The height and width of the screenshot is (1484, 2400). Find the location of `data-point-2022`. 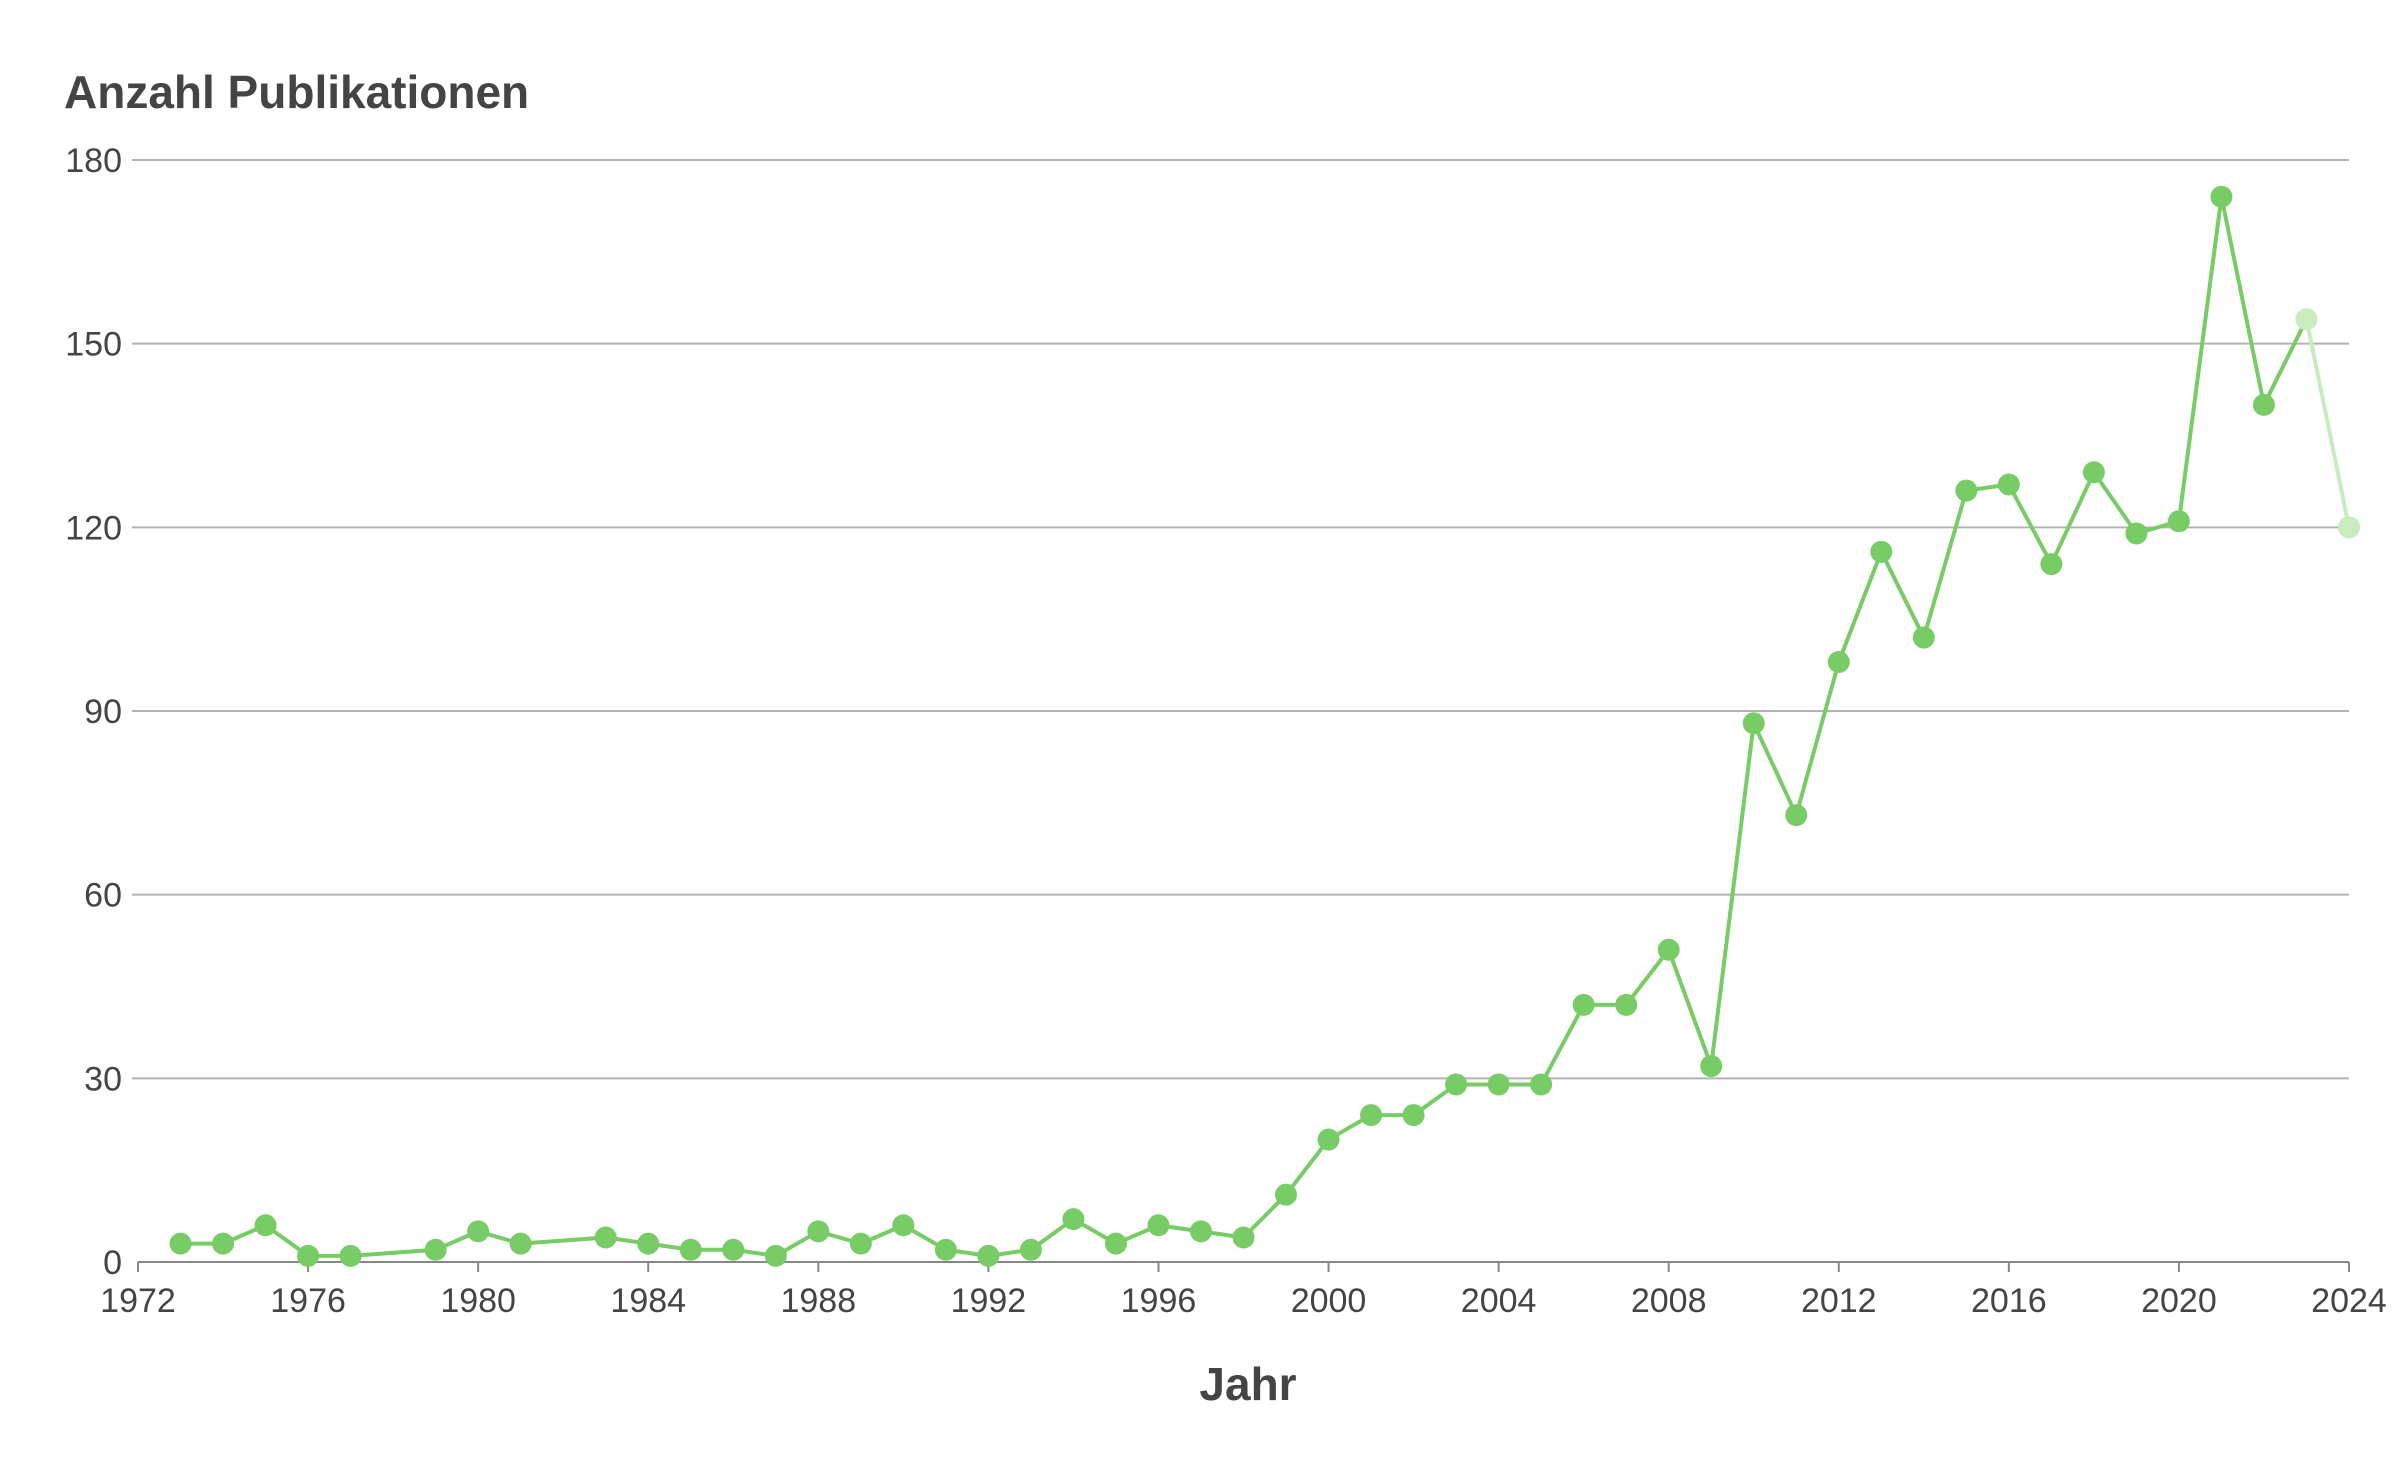

data-point-2022 is located at coordinates (2263, 404).